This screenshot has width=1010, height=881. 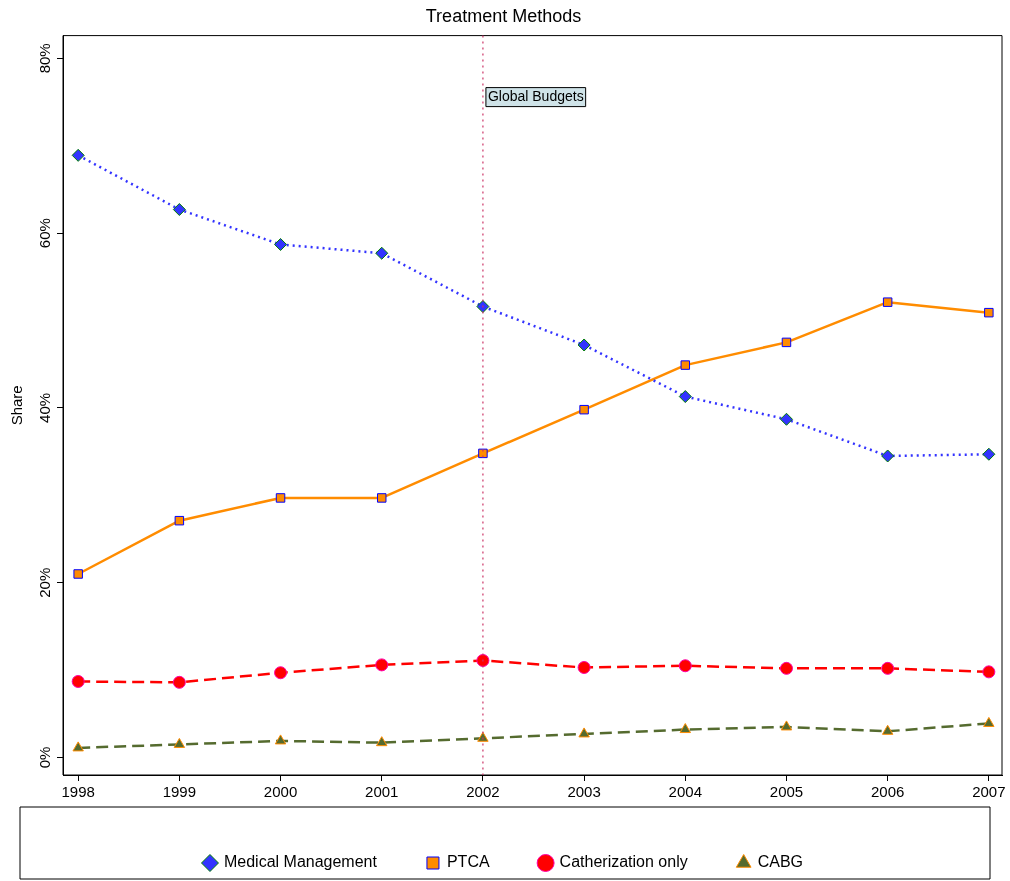 I want to click on legend-label: Medical Management, so click(x=300, y=862).